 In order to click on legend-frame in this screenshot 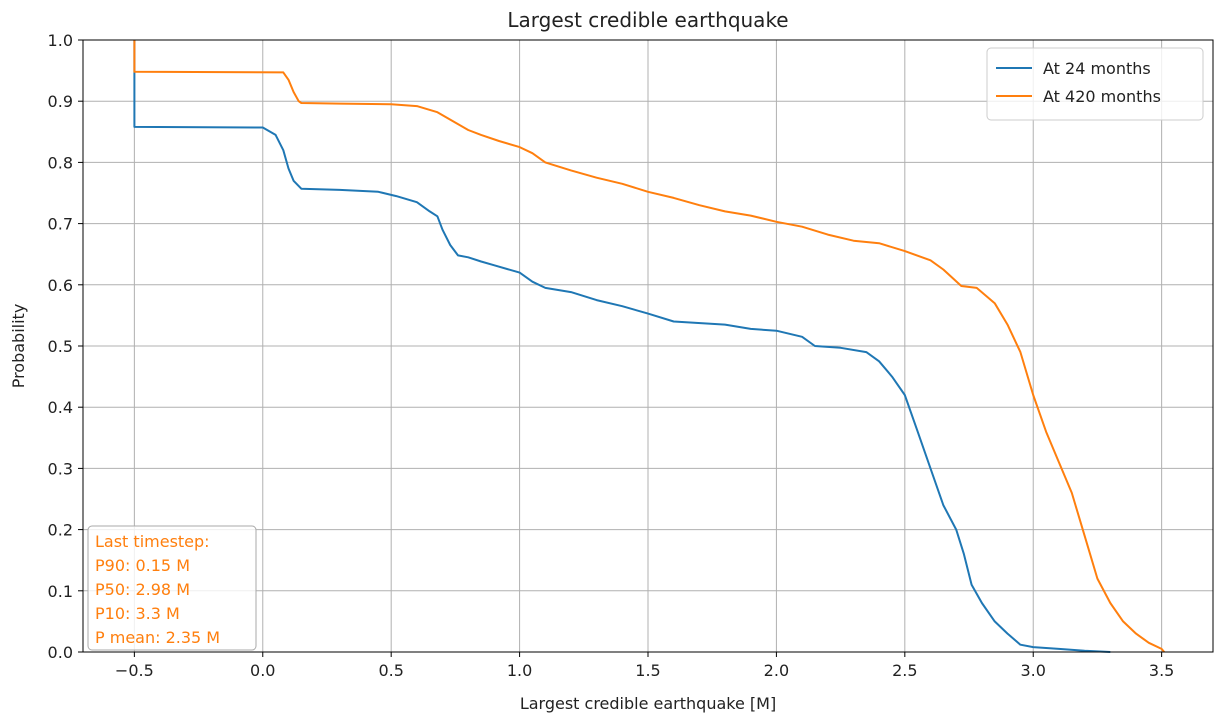, I will do `click(1095, 84)`.